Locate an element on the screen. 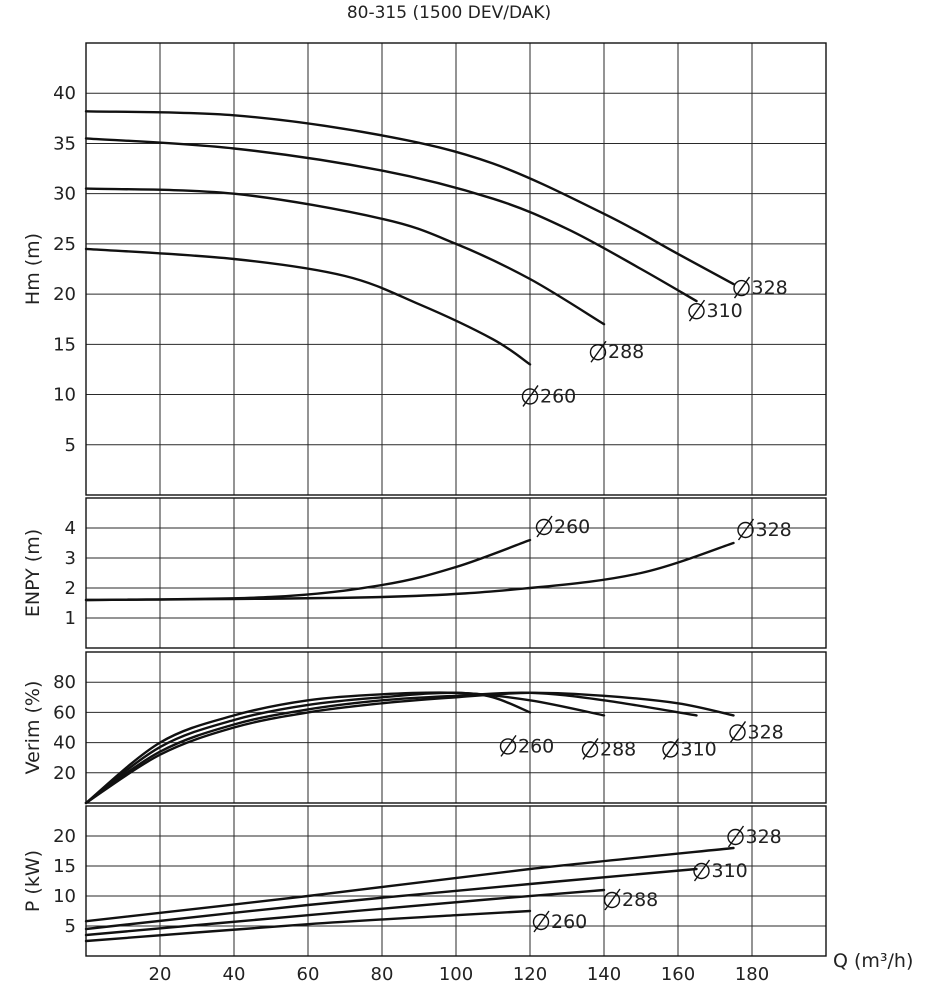 The height and width of the screenshot is (1000, 939). x-tick-label: 120 is located at coordinates (530, 974).